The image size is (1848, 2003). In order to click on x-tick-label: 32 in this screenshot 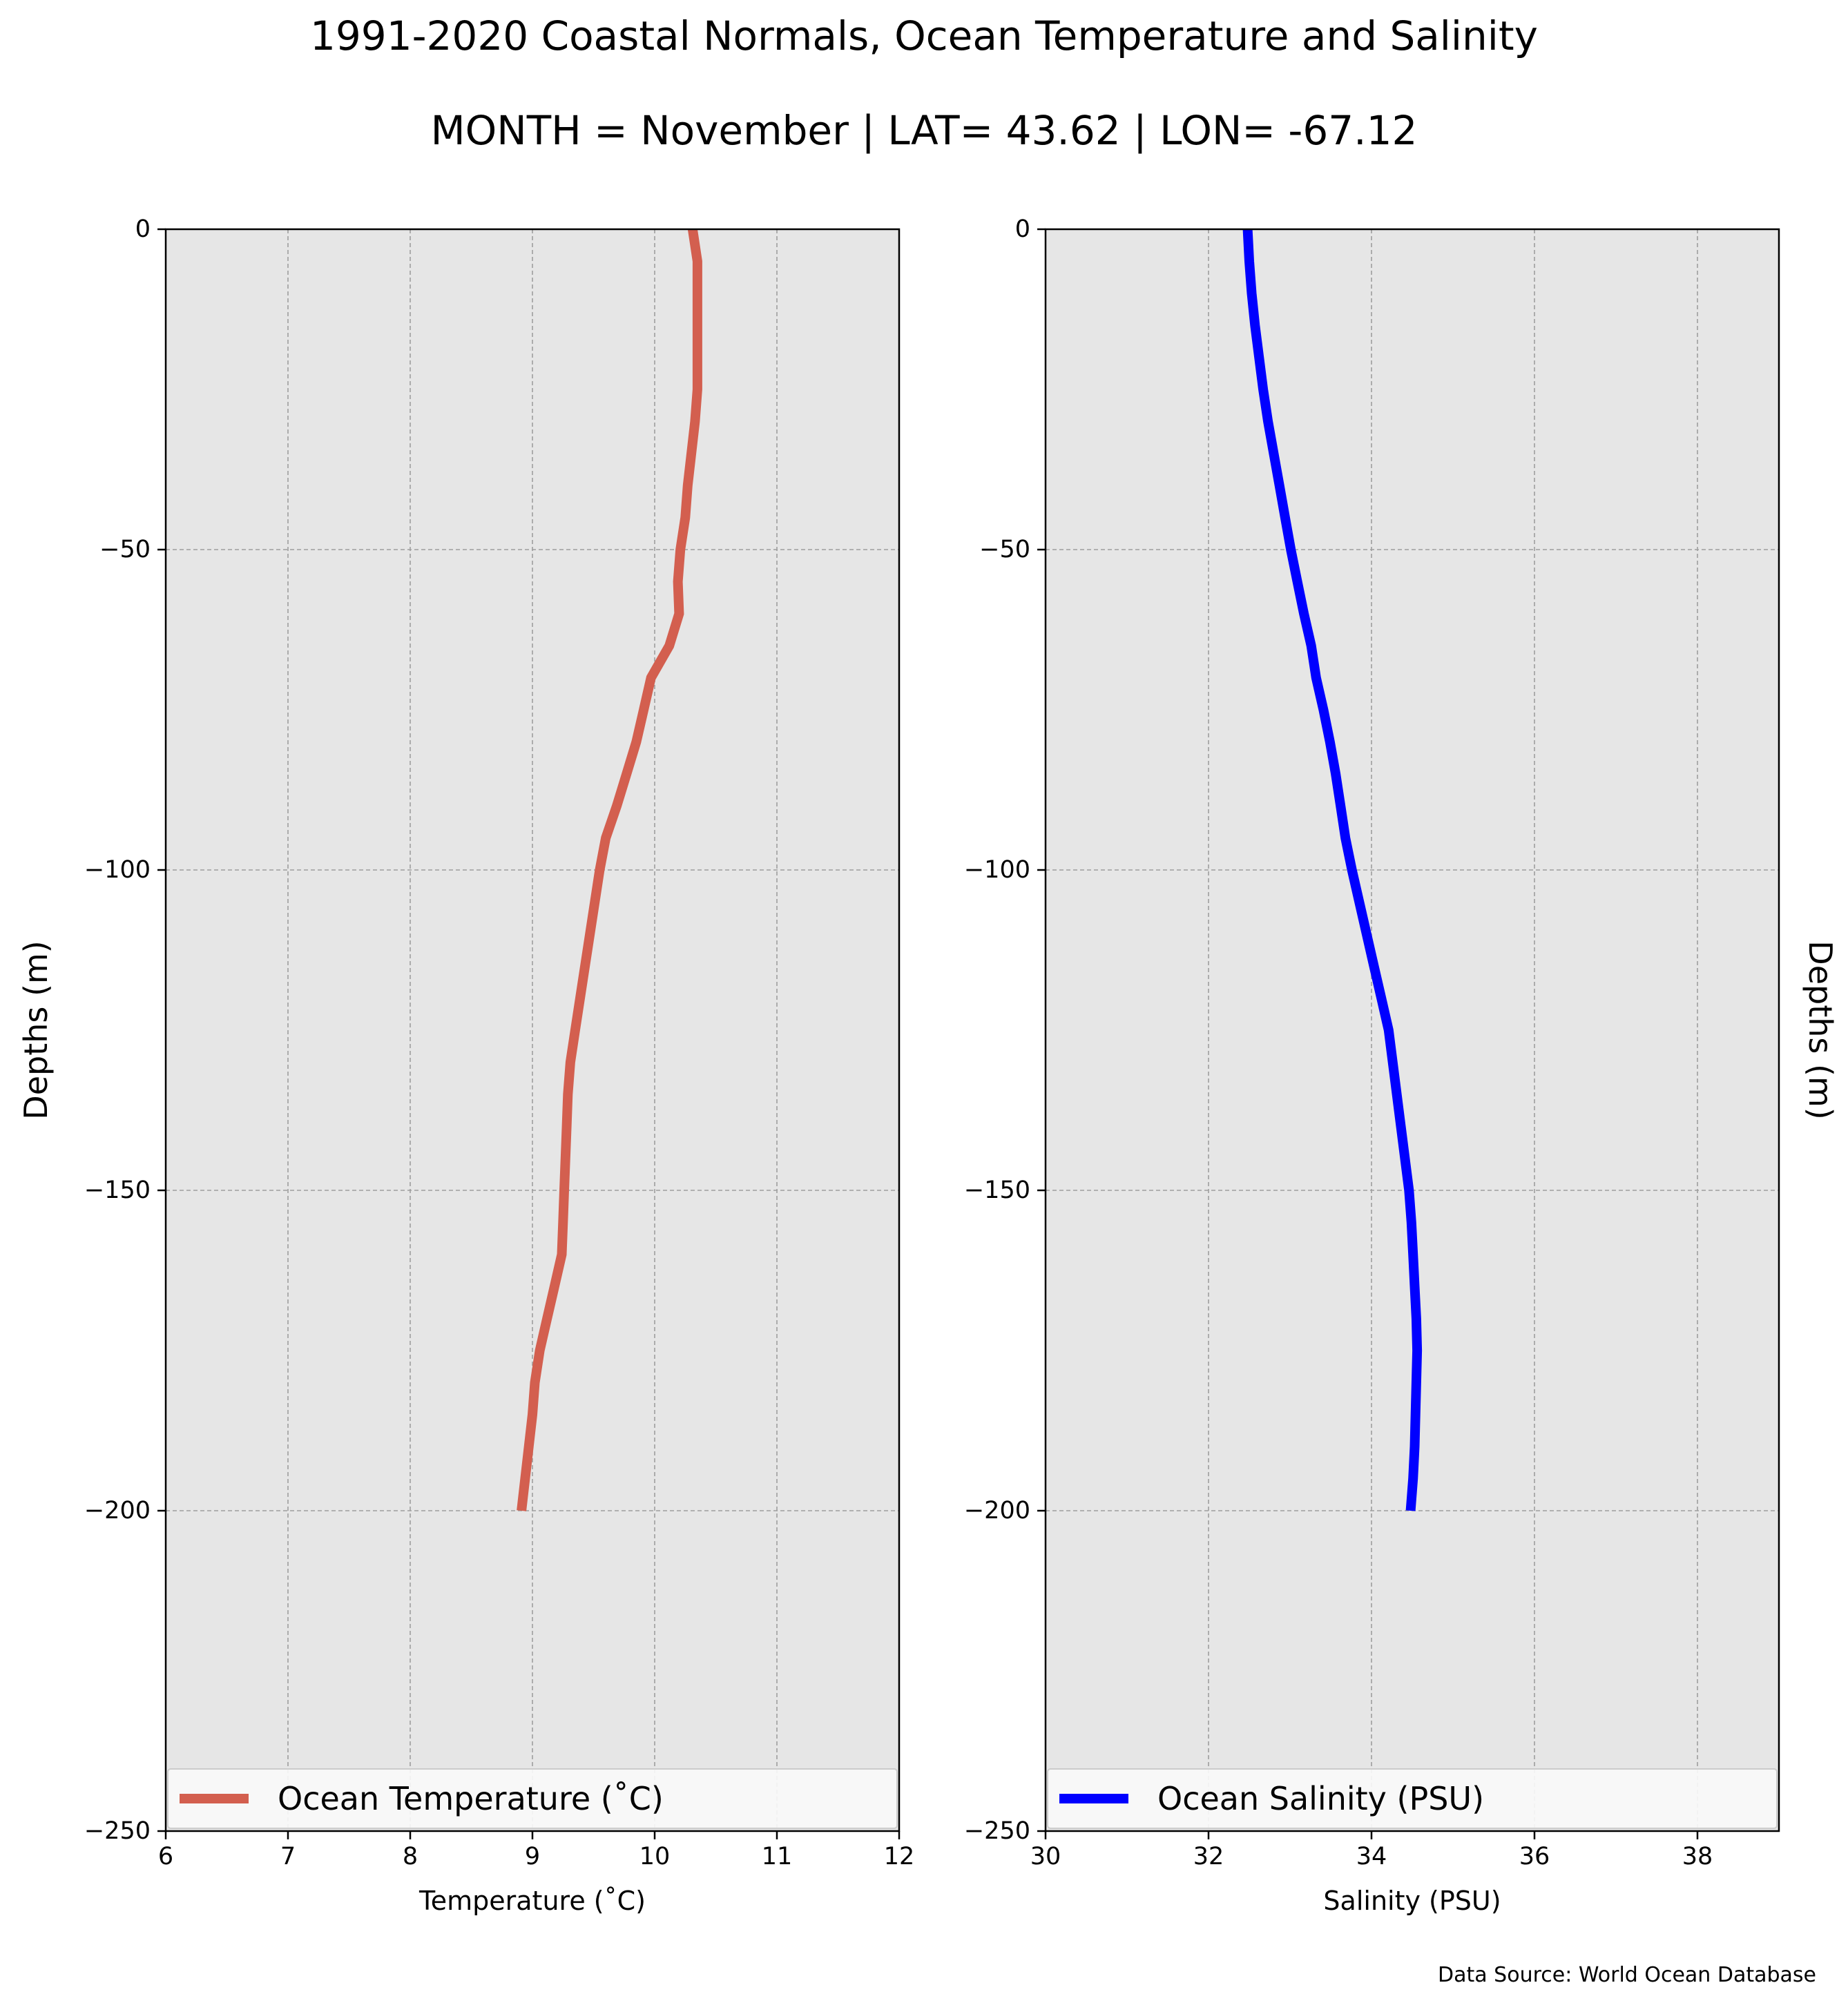, I will do `click(1208, 1856)`.